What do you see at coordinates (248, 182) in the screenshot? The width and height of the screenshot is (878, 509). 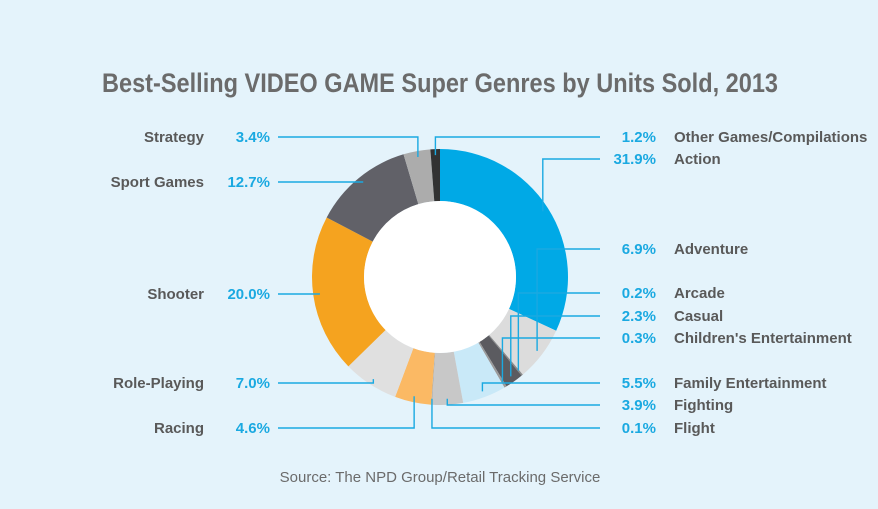 I see `slice-value-label: 12.7%` at bounding box center [248, 182].